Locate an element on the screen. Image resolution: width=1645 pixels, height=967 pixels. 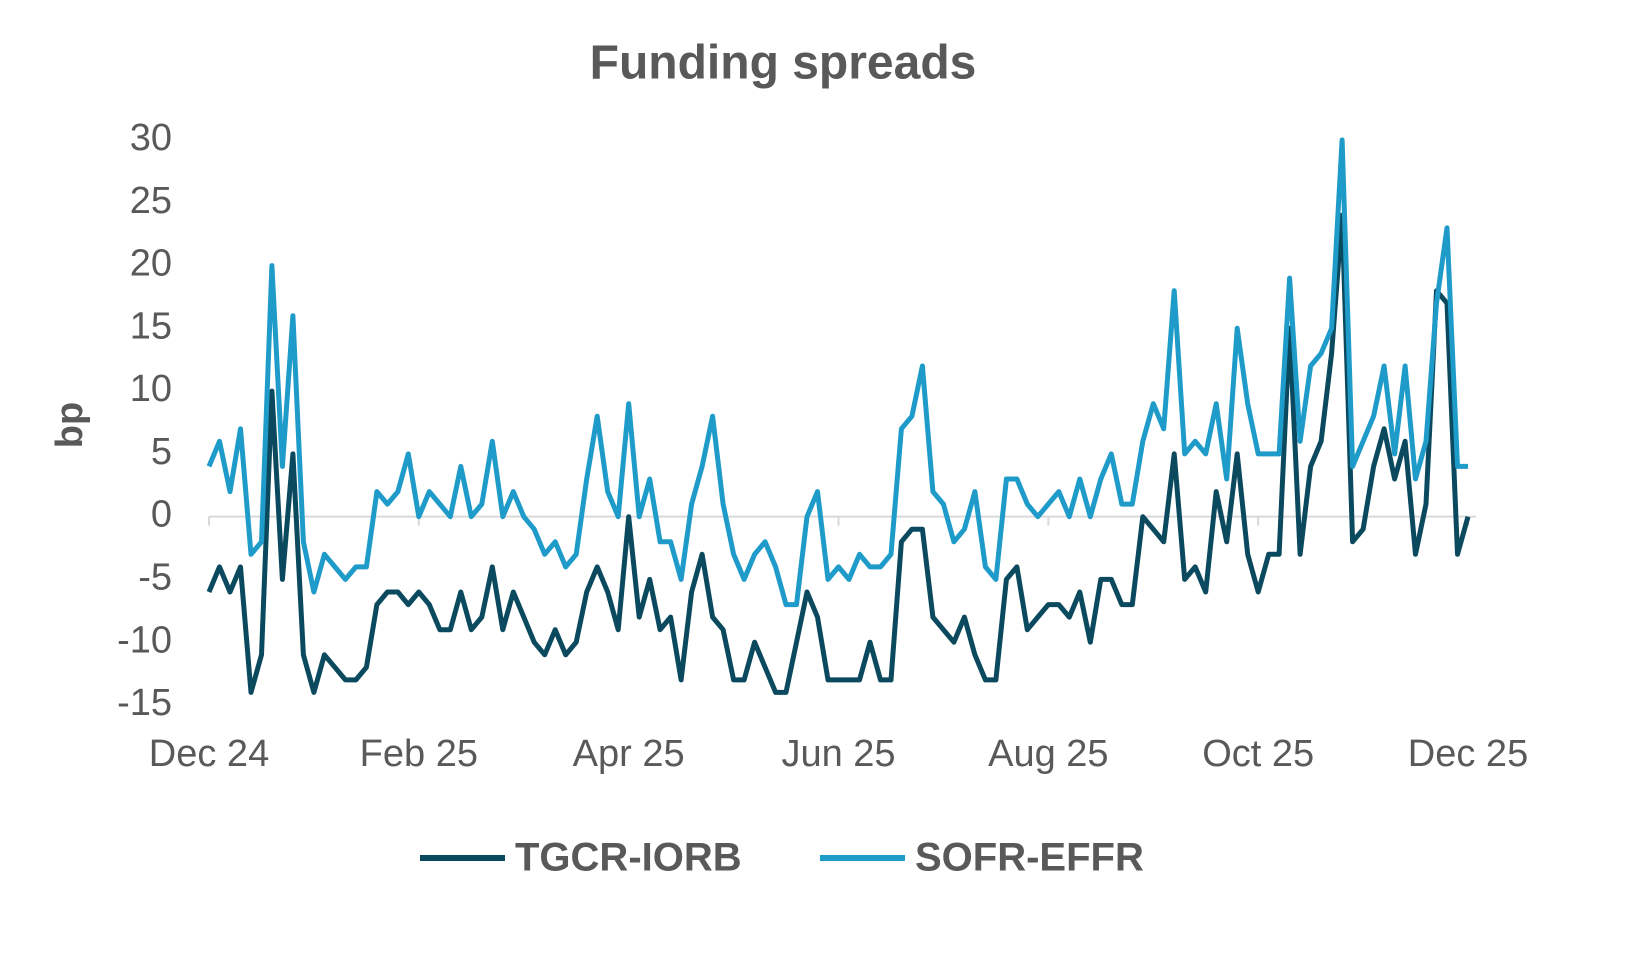
y-tick-label: 20 is located at coordinates (151, 264).